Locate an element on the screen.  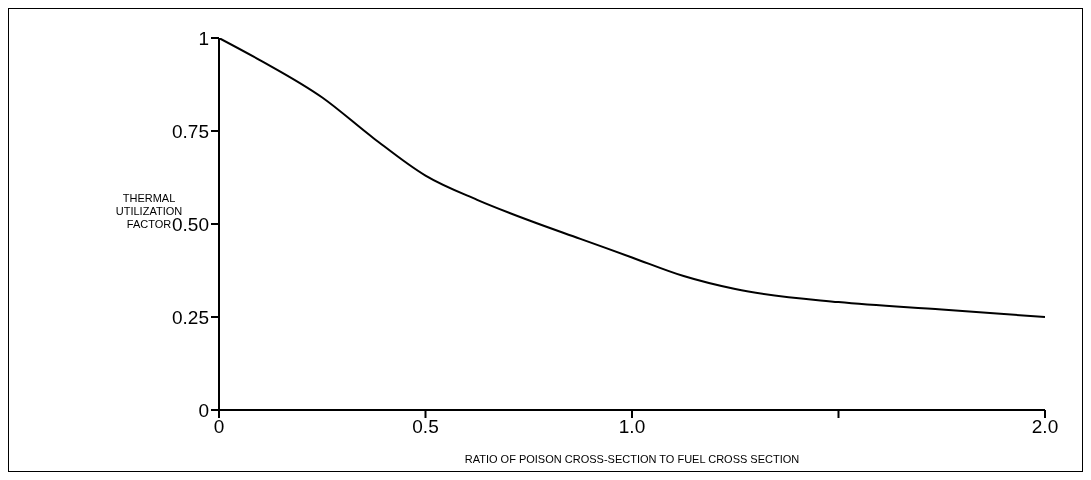
x-tick-label: 1.0 is located at coordinates (632, 427).